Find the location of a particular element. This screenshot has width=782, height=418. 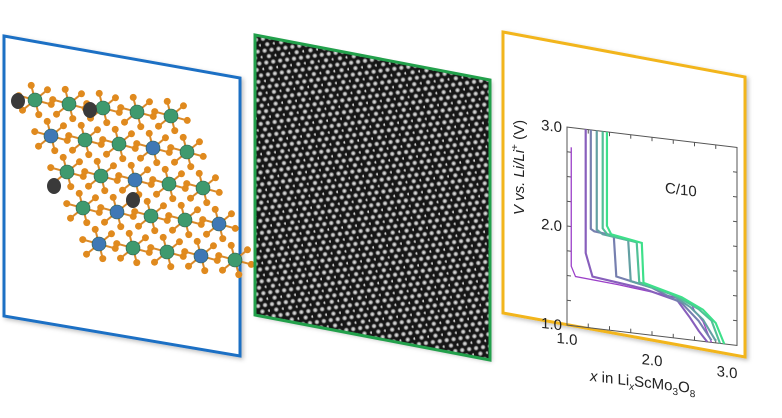

x-tick-2: 2.0 is located at coordinates (652, 360).